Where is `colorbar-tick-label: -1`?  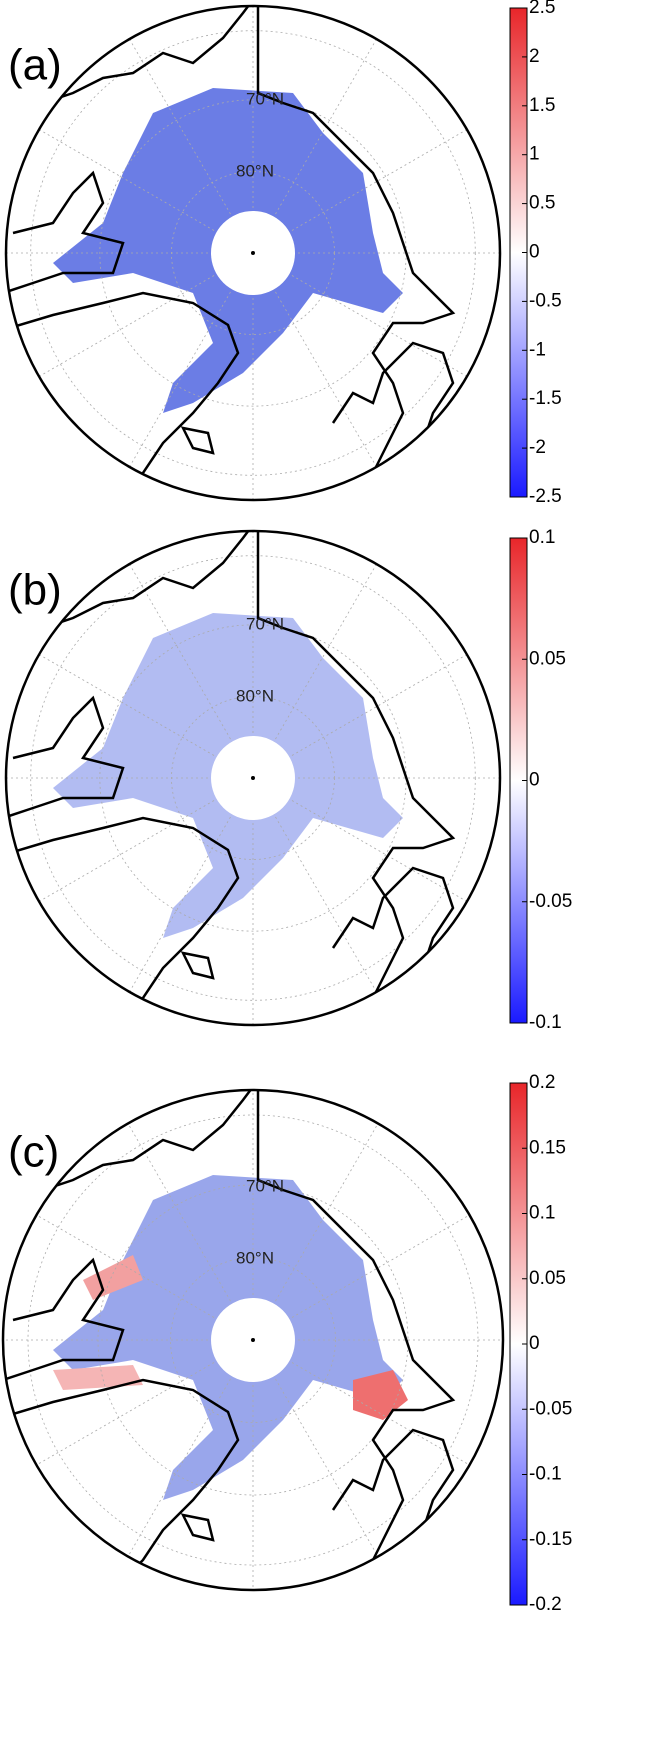
colorbar-tick-label: -1 is located at coordinates (537, 349).